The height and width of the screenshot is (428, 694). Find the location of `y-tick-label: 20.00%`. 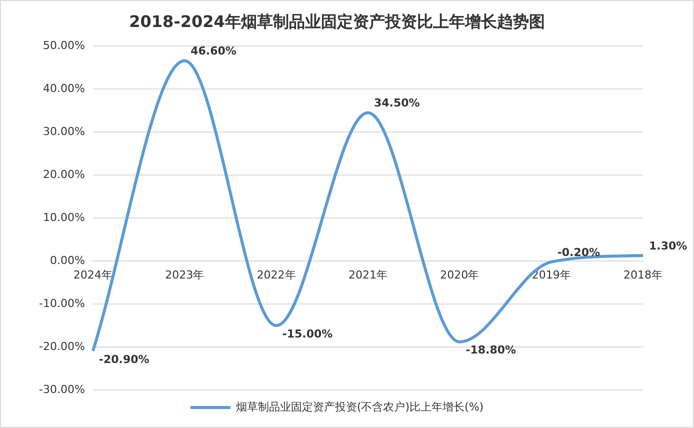

y-tick-label: 20.00% is located at coordinates (63, 174).